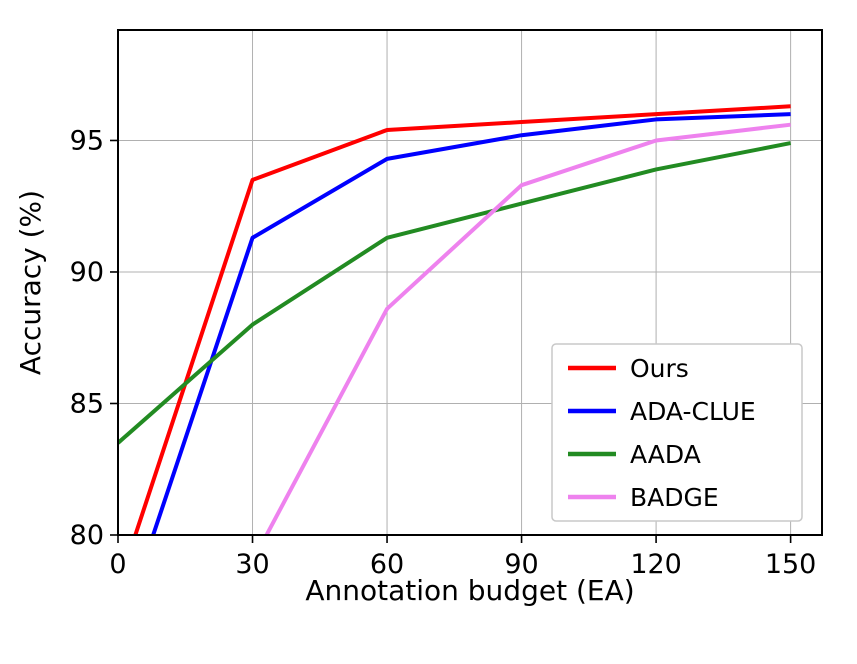 Image resolution: width=857 pixels, height=664 pixels. I want to click on legend-item-badge: BADGE, so click(643, 497).